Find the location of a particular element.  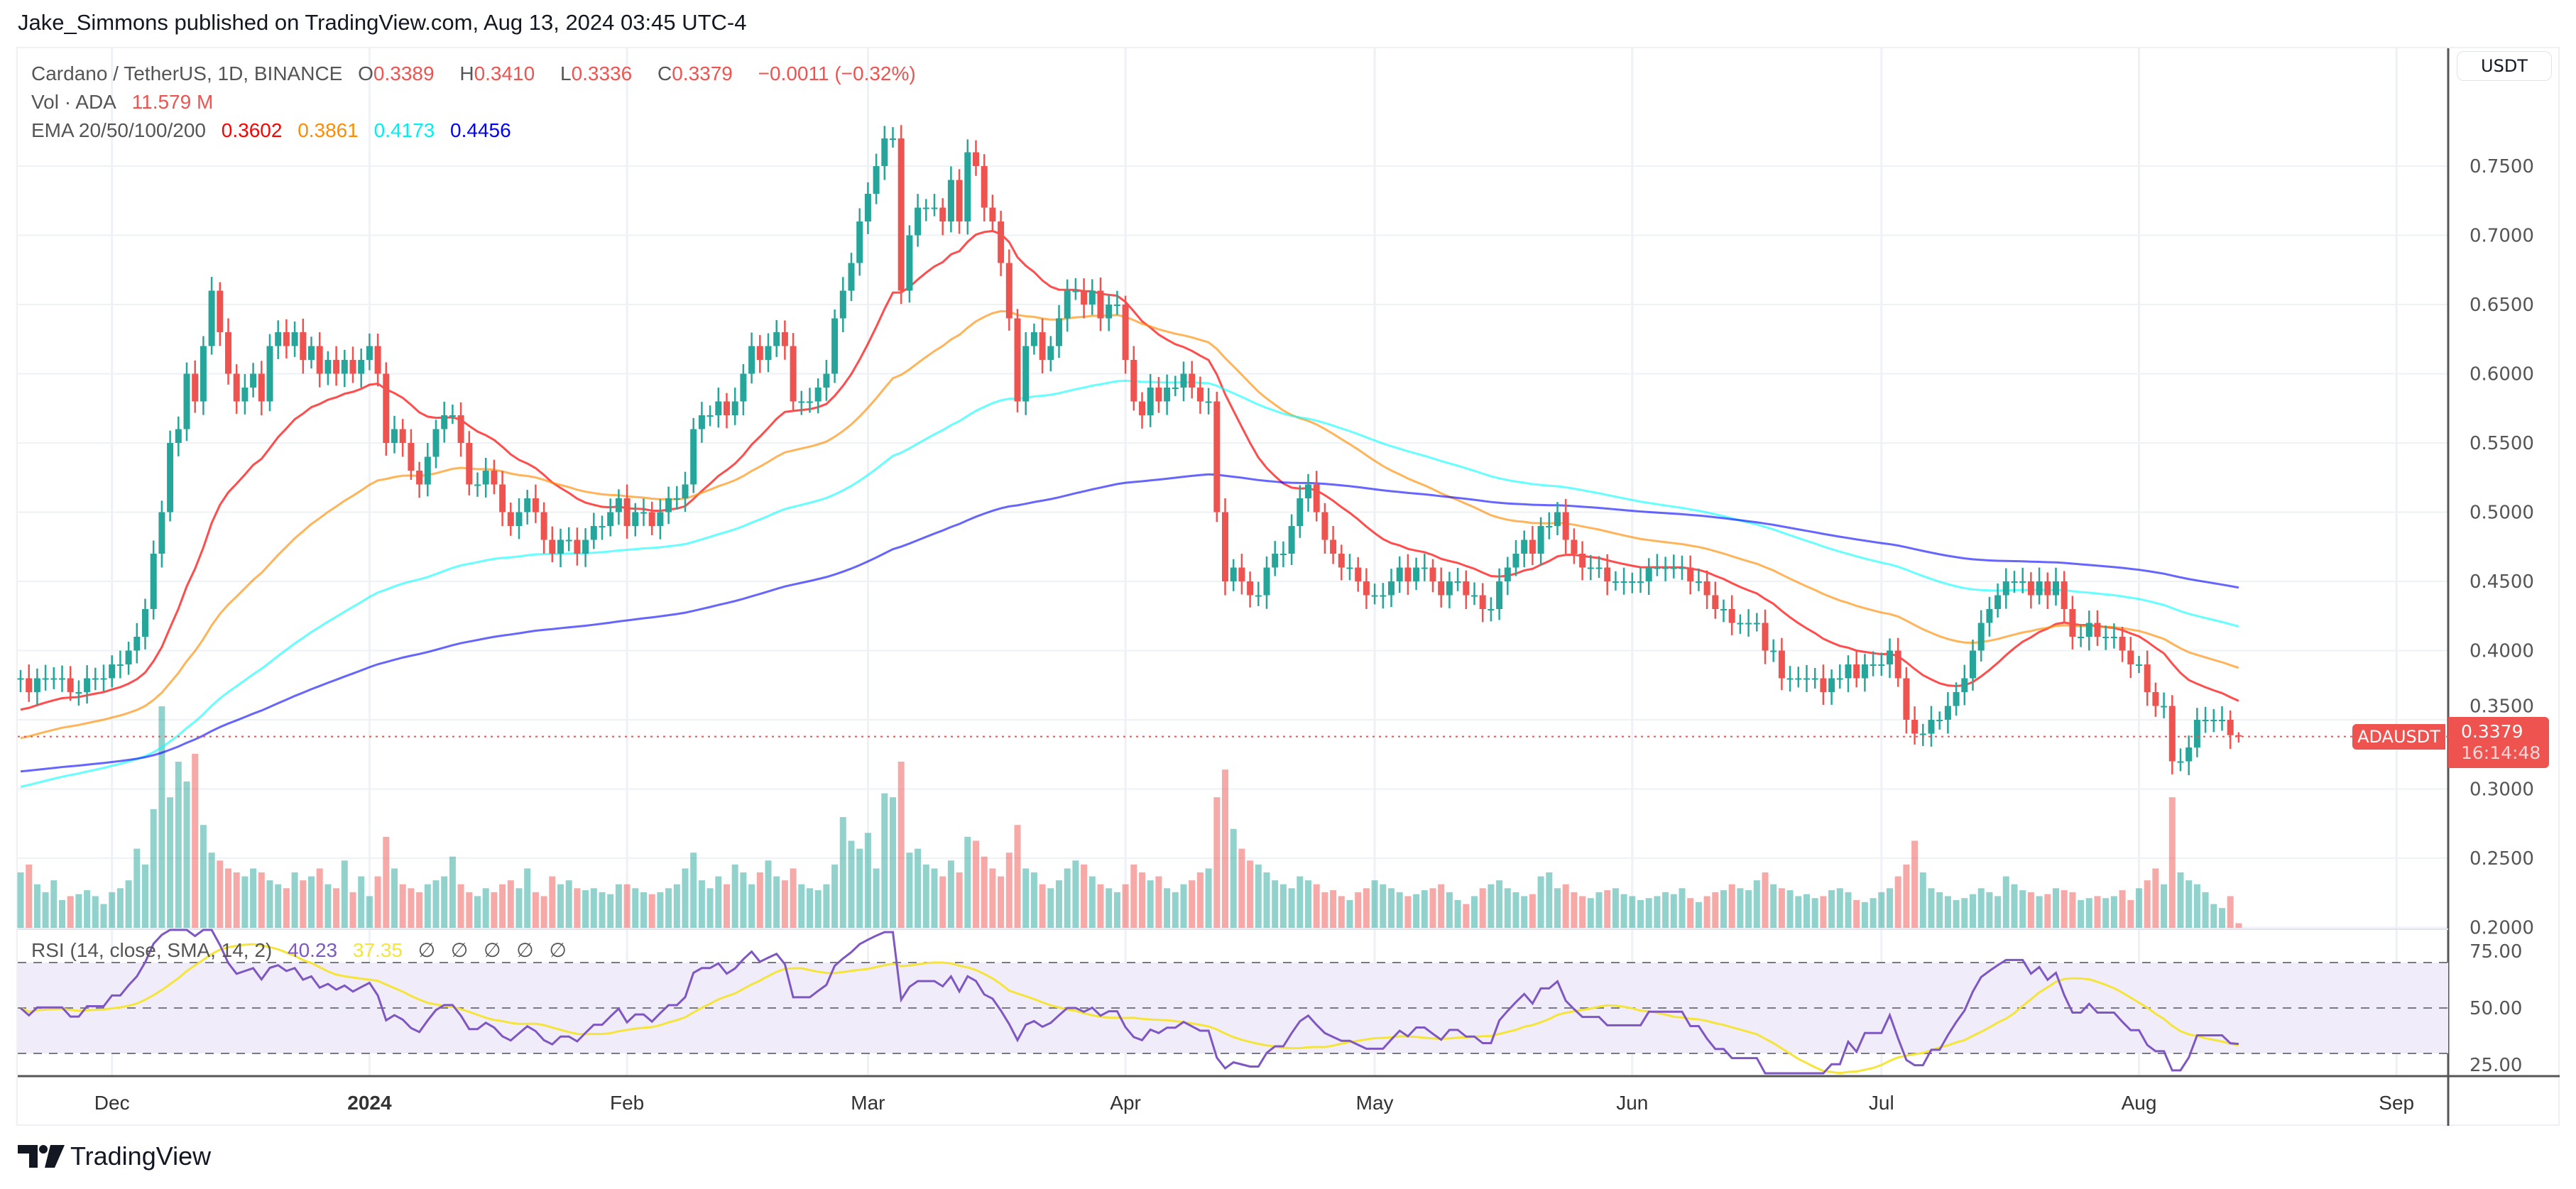

price-tick-label: 0.3000 is located at coordinates (2501, 790).